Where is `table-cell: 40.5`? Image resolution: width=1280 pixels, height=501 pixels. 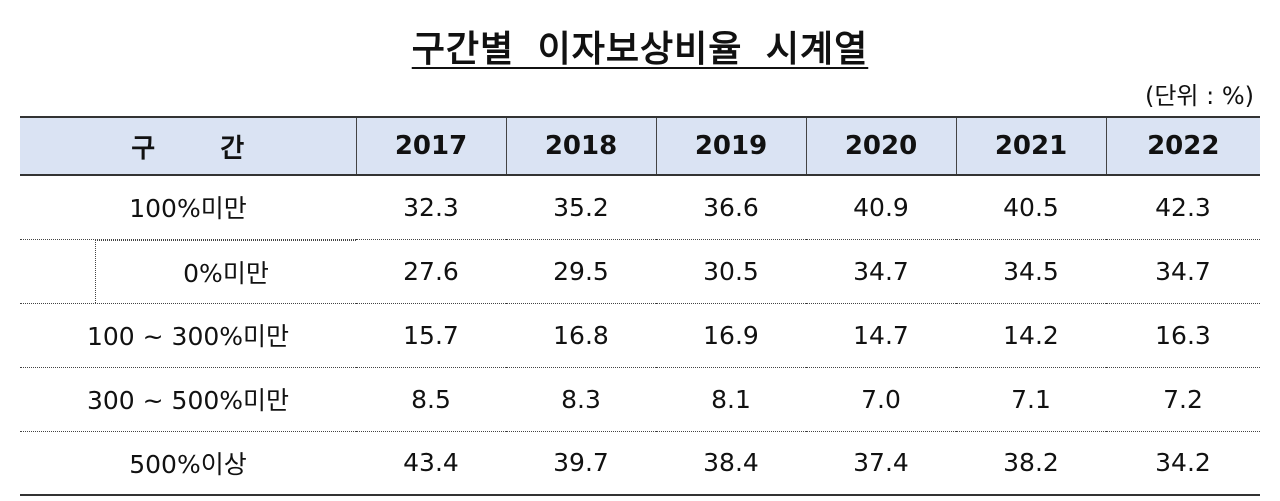 table-cell: 40.5 is located at coordinates (1031, 207).